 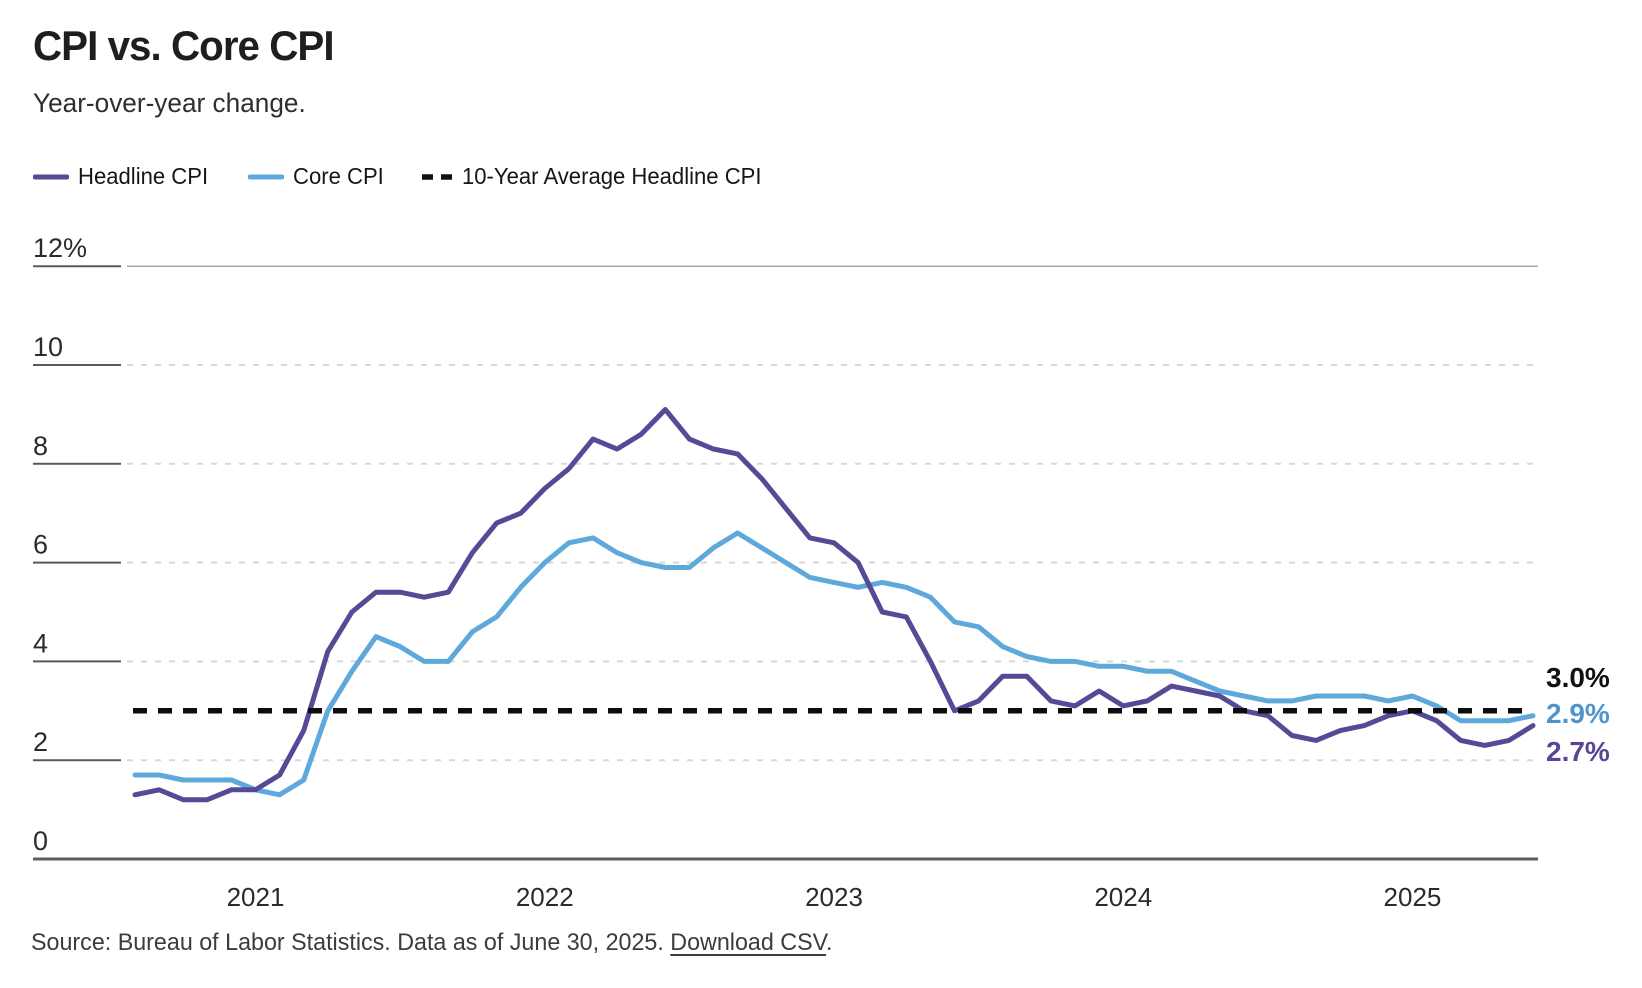 I want to click on page-title: CPI vs. Core CPI, so click(x=184, y=45).